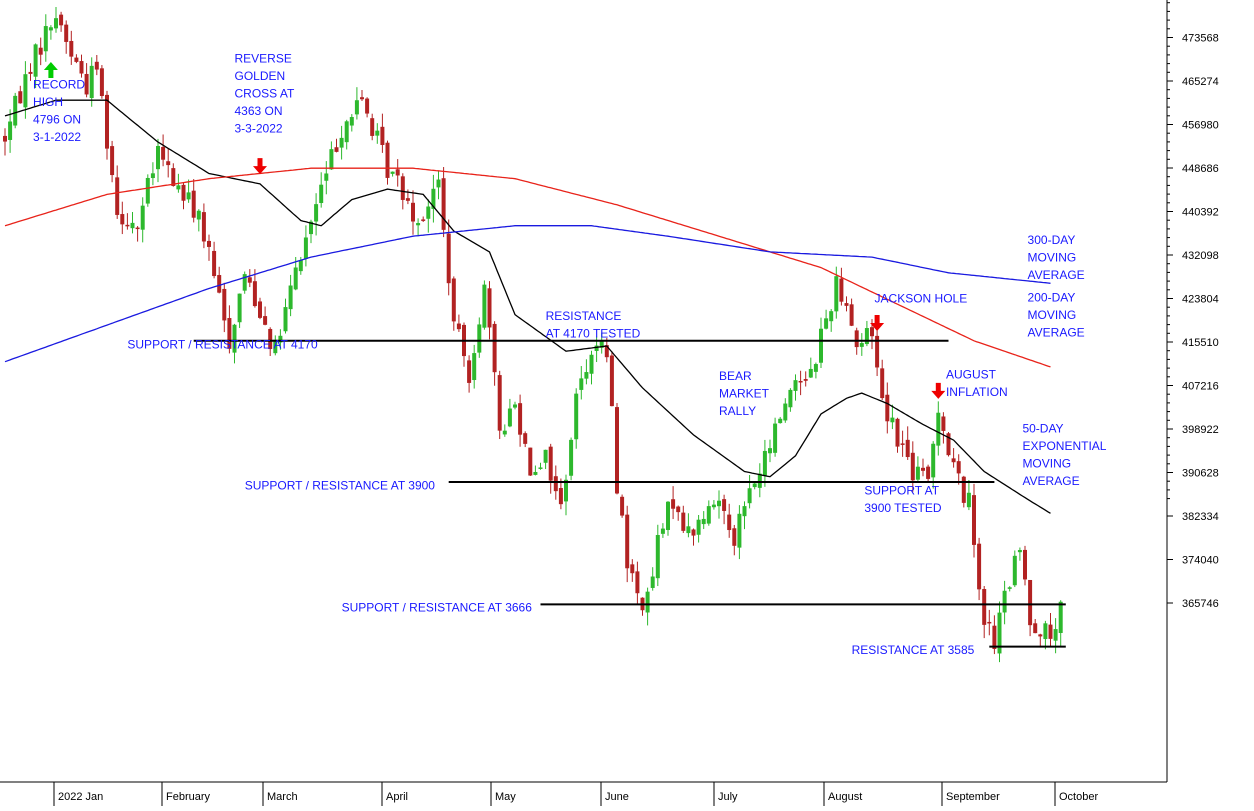  I want to click on annotation-line: RESISTANCE AT 3585, so click(913, 650).